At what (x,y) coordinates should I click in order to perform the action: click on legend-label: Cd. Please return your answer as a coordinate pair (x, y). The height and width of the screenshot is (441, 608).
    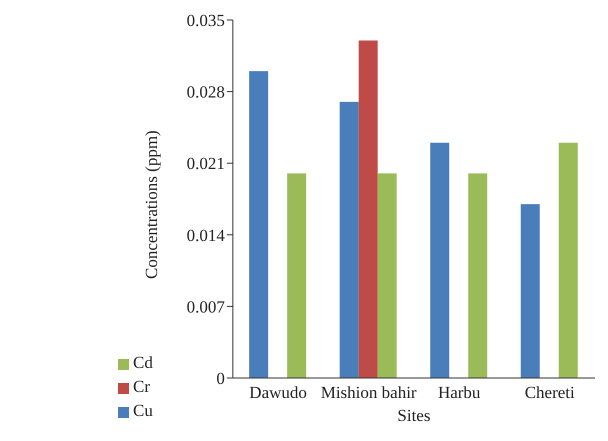
    Looking at the image, I should click on (143, 362).